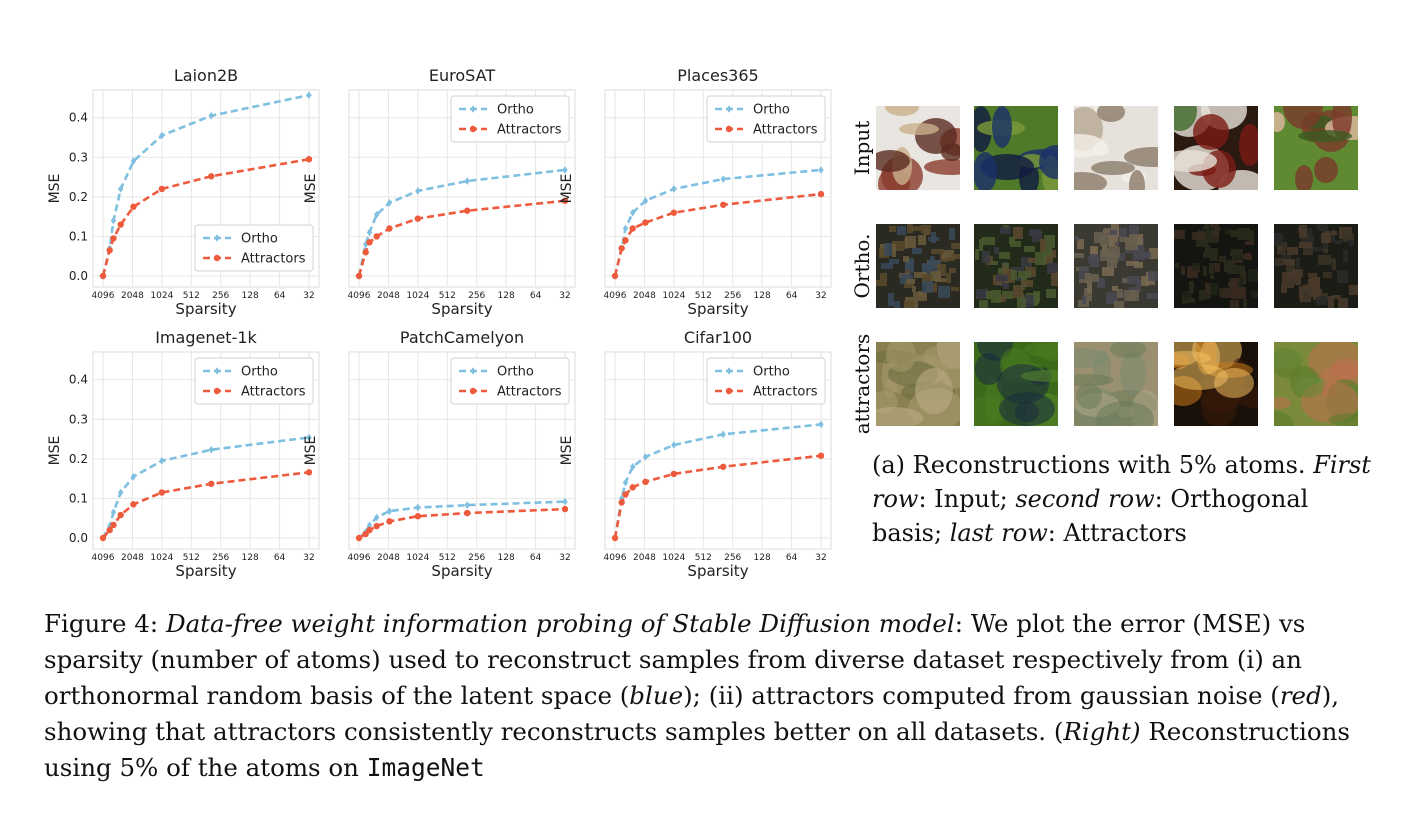 This screenshot has width=1412, height=824. I want to click on y-tick-label: 0.2, so click(78, 459).